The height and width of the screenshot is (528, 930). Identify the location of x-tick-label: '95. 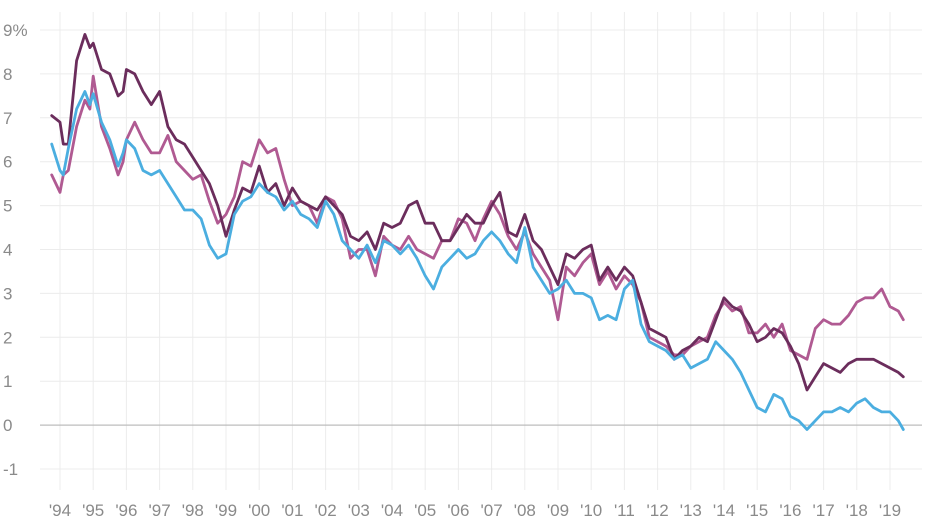
(93, 510).